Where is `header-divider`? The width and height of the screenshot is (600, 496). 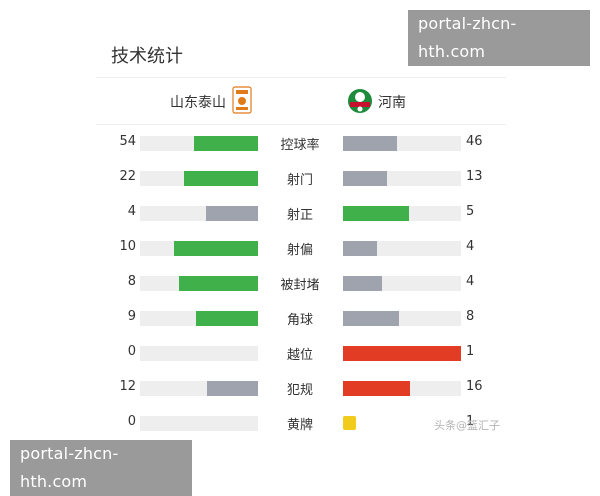
header-divider is located at coordinates (301, 77).